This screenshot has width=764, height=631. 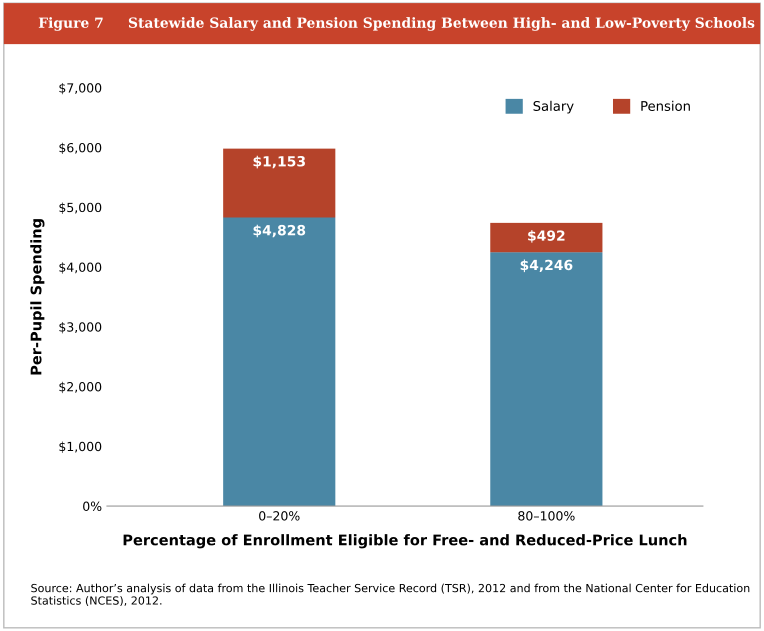 What do you see at coordinates (665, 105) in the screenshot?
I see `legend-label: Pension` at bounding box center [665, 105].